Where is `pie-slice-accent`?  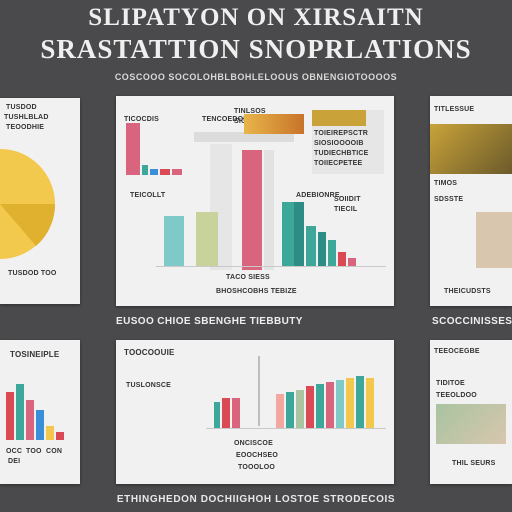
pie-slice-accent is located at coordinates (28, 225).